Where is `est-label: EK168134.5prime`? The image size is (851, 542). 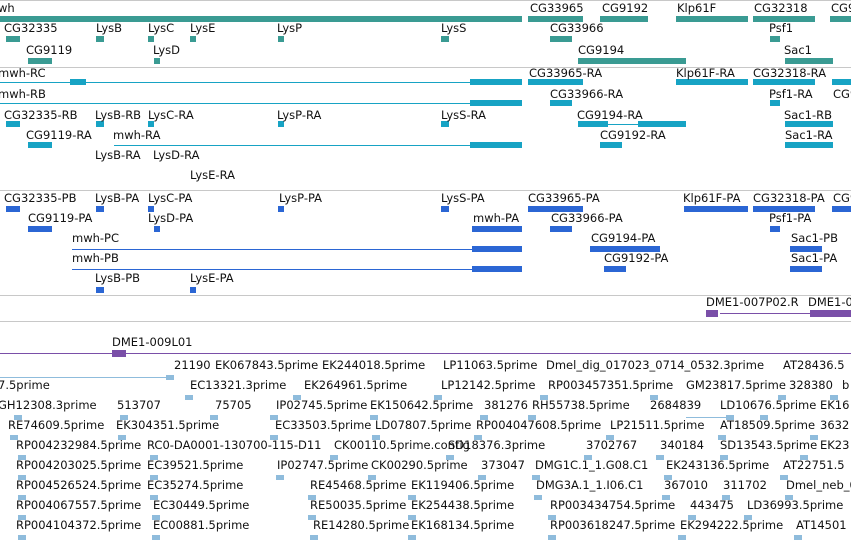 est-label: EK168134.5prime is located at coordinates (463, 525).